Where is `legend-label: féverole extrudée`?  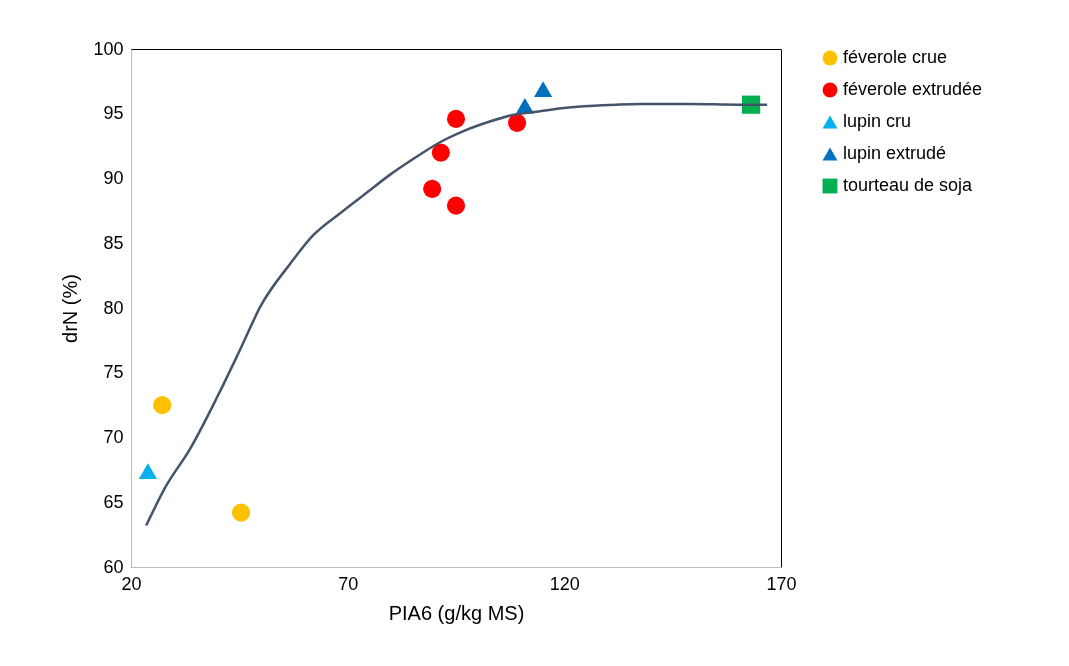
legend-label: féverole extrudée is located at coordinates (913, 89).